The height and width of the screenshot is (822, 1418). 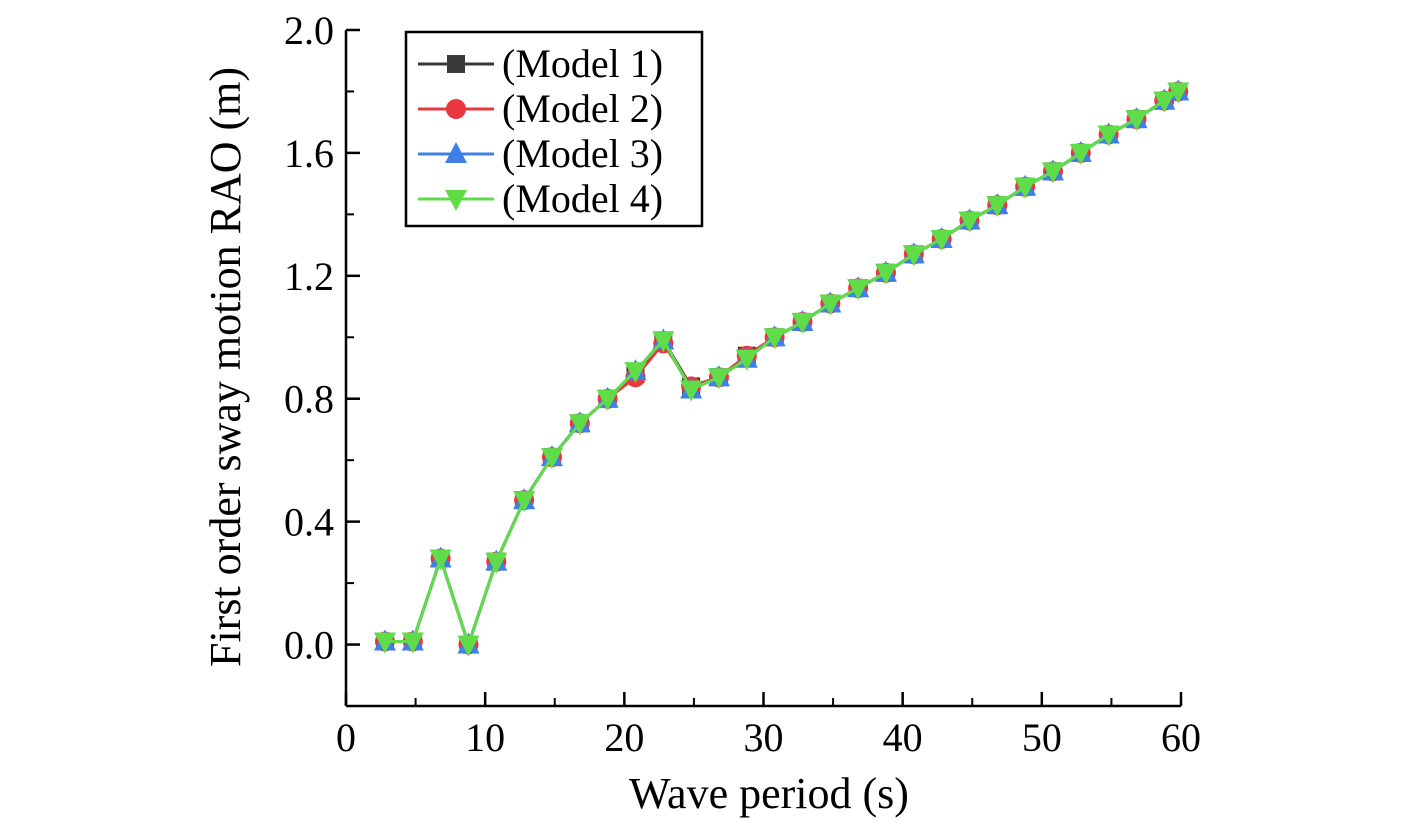 I want to click on legend: (Model 1)(Model 2)(Model 3)(Model 4), so click(x=554, y=129).